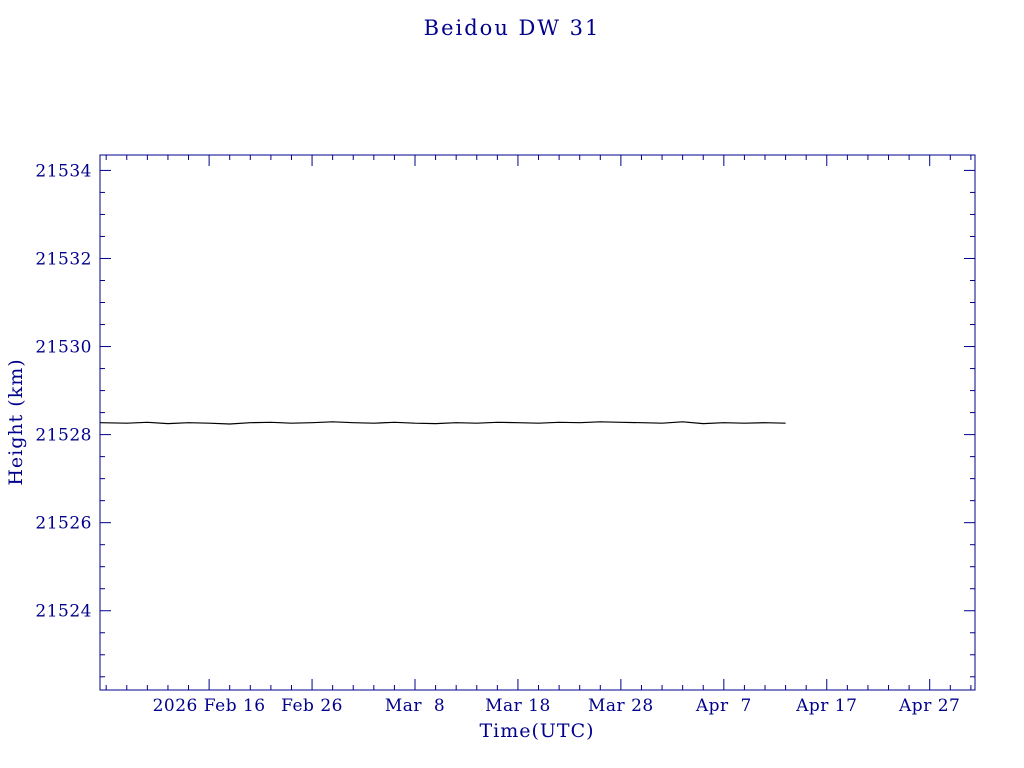 This screenshot has height=768, width=1024. Describe the element at coordinates (312, 706) in the screenshot. I see `x-tick-label: Feb 26` at that location.